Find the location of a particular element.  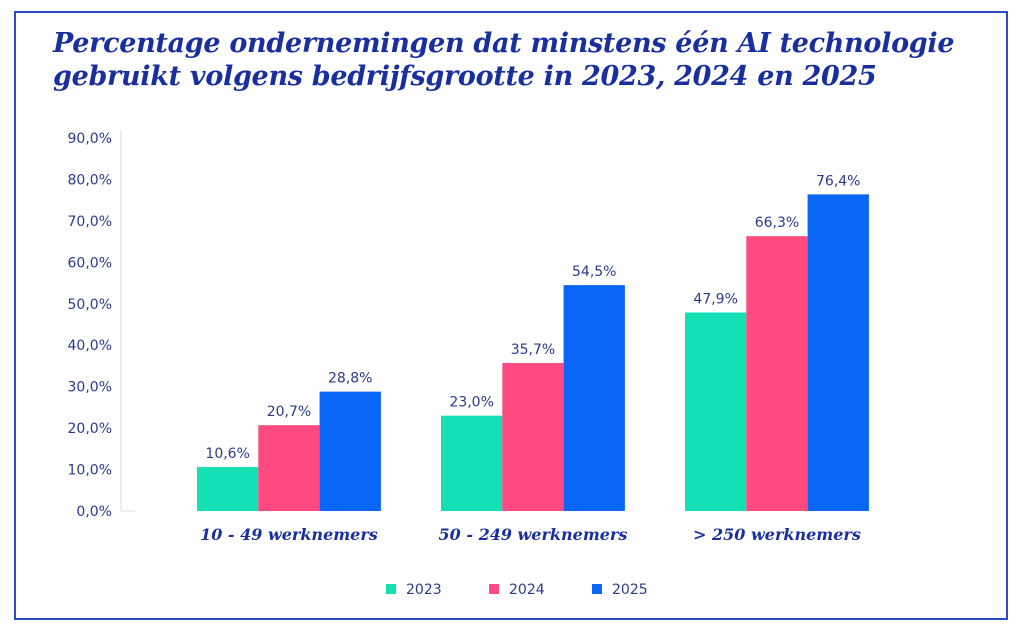

y-tick-label: 80,0% is located at coordinates (90, 180).